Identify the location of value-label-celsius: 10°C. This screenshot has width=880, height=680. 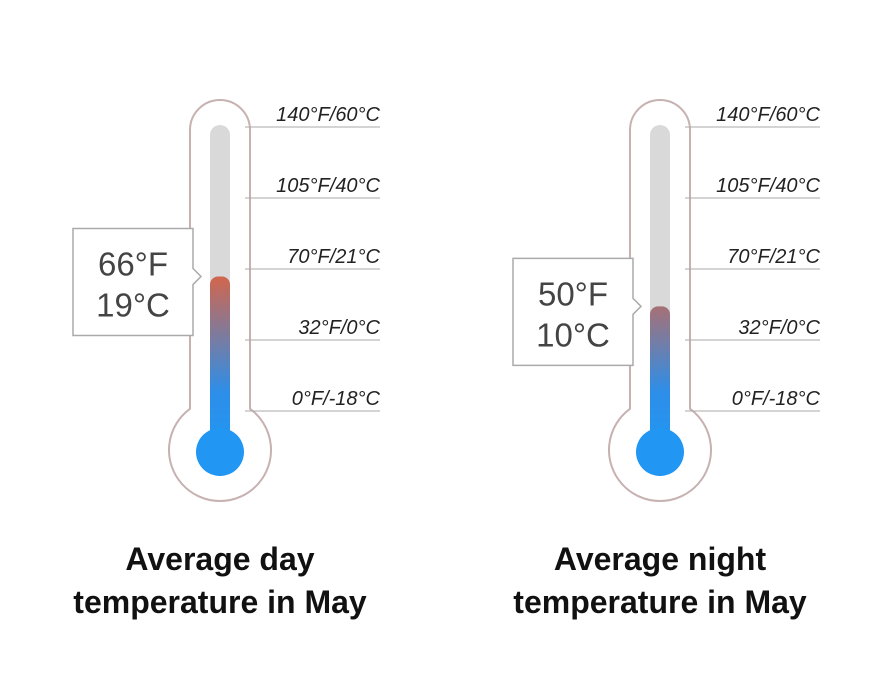
(573, 334).